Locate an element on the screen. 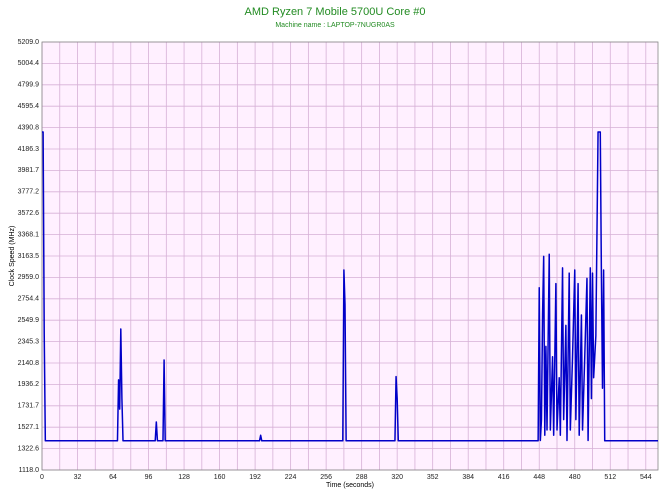 This screenshot has width=670, height=502. x-tick-label: 128 is located at coordinates (184, 477).